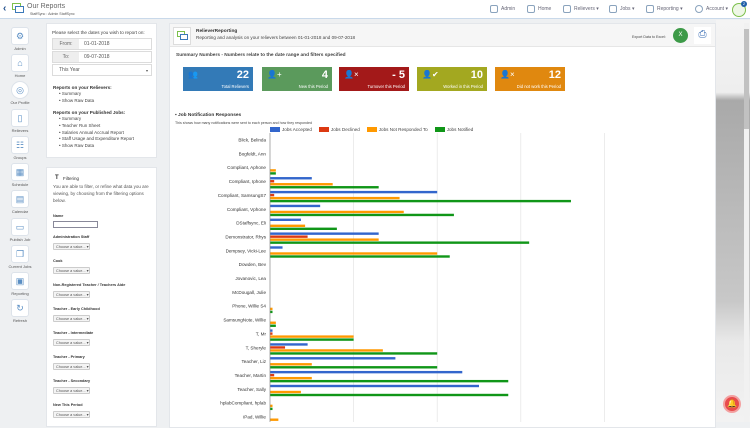 The height and width of the screenshot is (428, 750). I want to click on filter-select-intermediate: Choose a value... ▾, so click(71, 342).